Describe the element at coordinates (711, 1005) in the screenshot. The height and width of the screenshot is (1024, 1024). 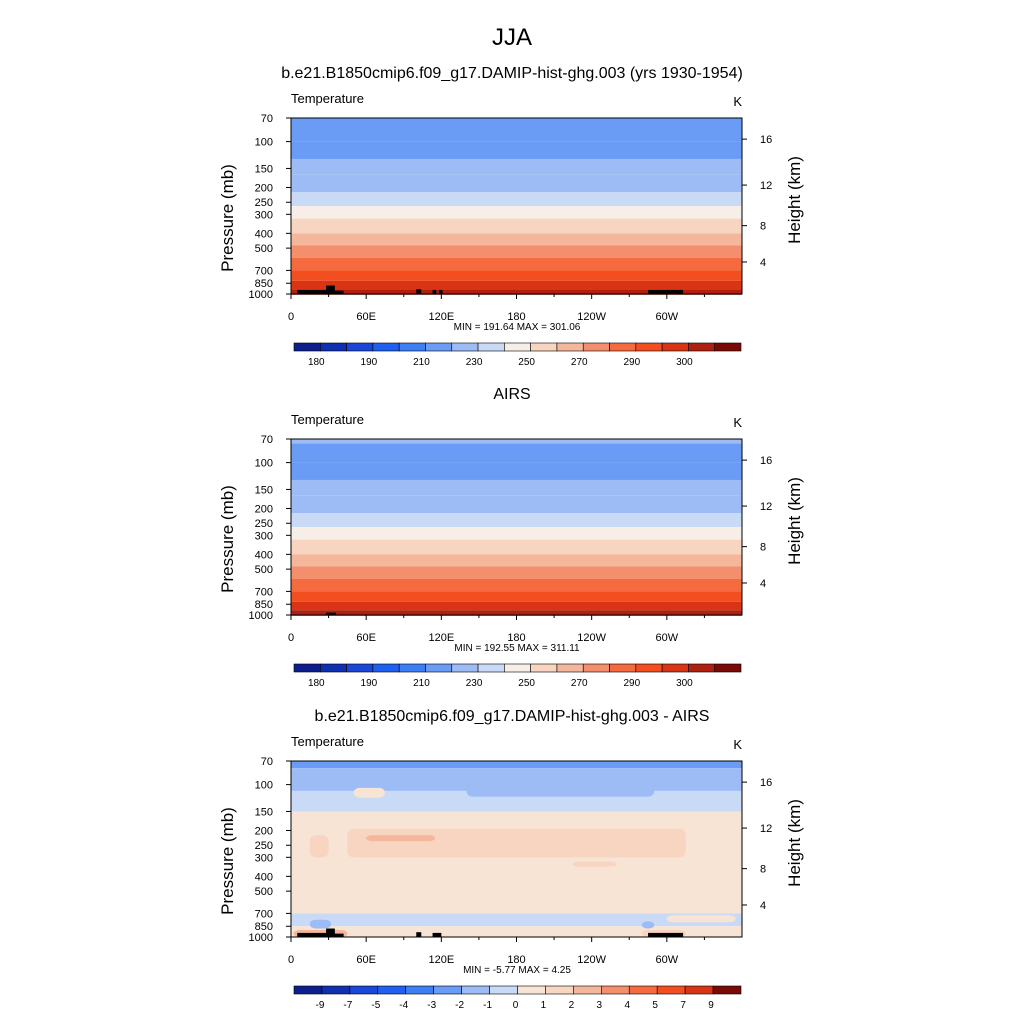
I see `colorbar-label: 9` at that location.